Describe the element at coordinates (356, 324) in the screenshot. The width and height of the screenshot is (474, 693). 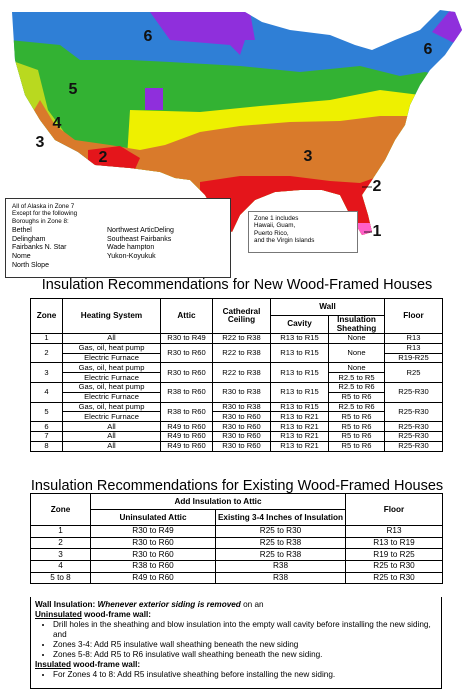
I see `header-cell: Insulation Sheathing` at that location.